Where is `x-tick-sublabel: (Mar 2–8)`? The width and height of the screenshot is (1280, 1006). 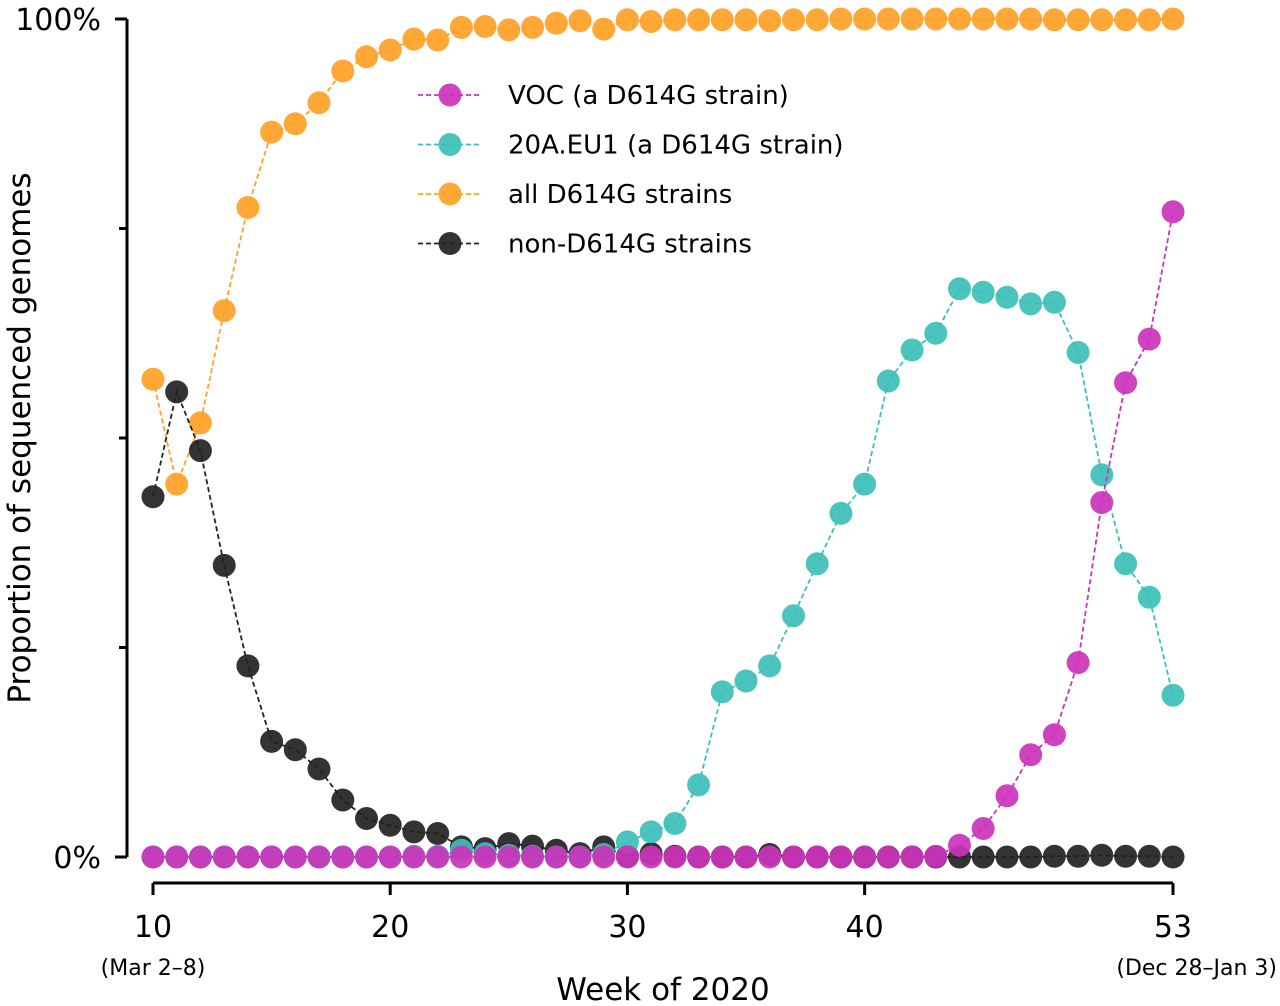
x-tick-sublabel: (Mar 2–8) is located at coordinates (153, 968).